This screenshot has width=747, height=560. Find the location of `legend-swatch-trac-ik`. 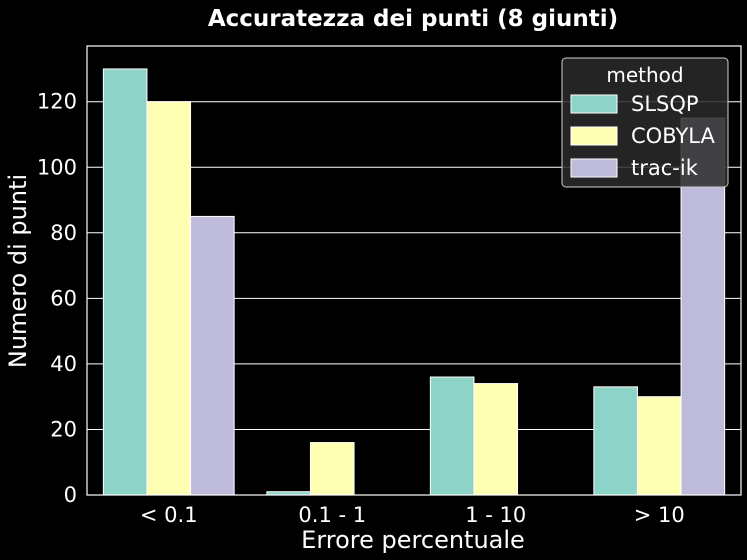

legend-swatch-trac-ik is located at coordinates (594, 168).